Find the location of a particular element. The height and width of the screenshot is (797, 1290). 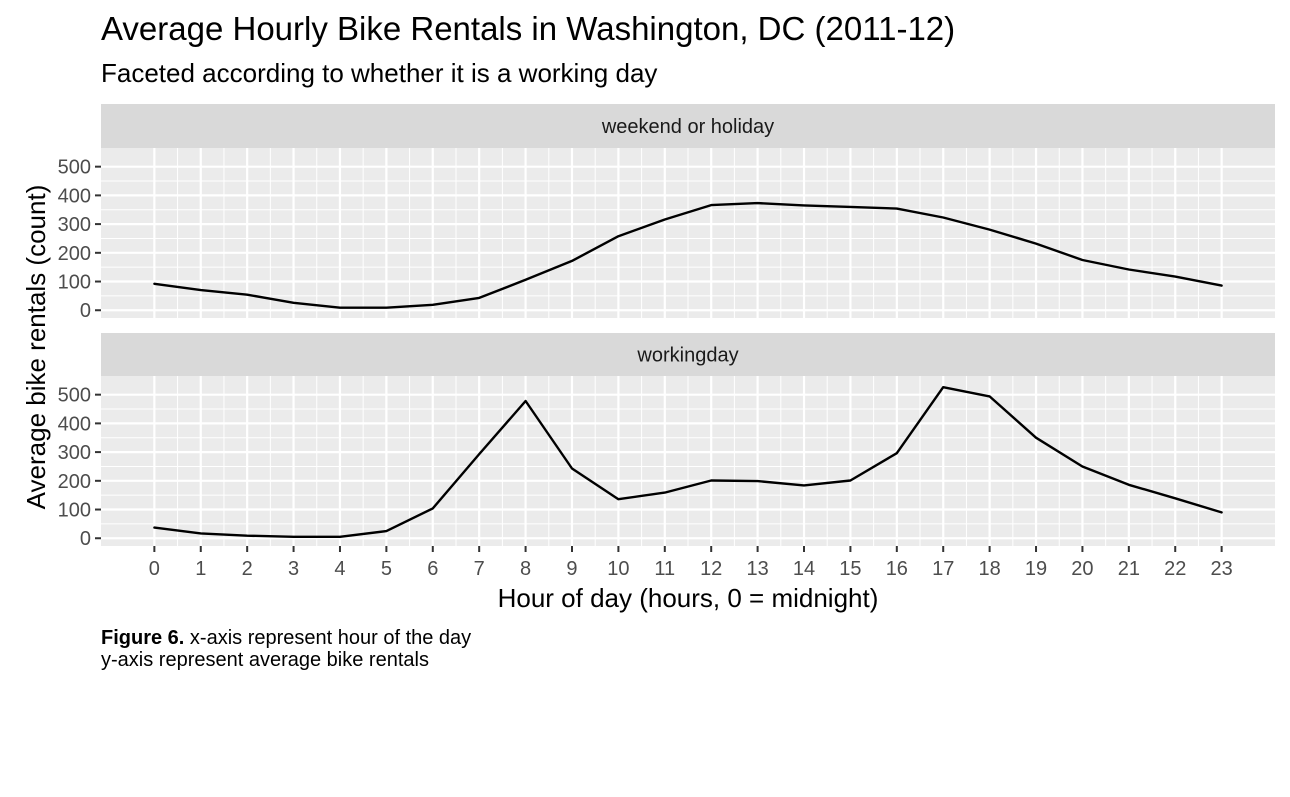

y-axis-title: Average bike rentals (count) is located at coordinates (36, 347).